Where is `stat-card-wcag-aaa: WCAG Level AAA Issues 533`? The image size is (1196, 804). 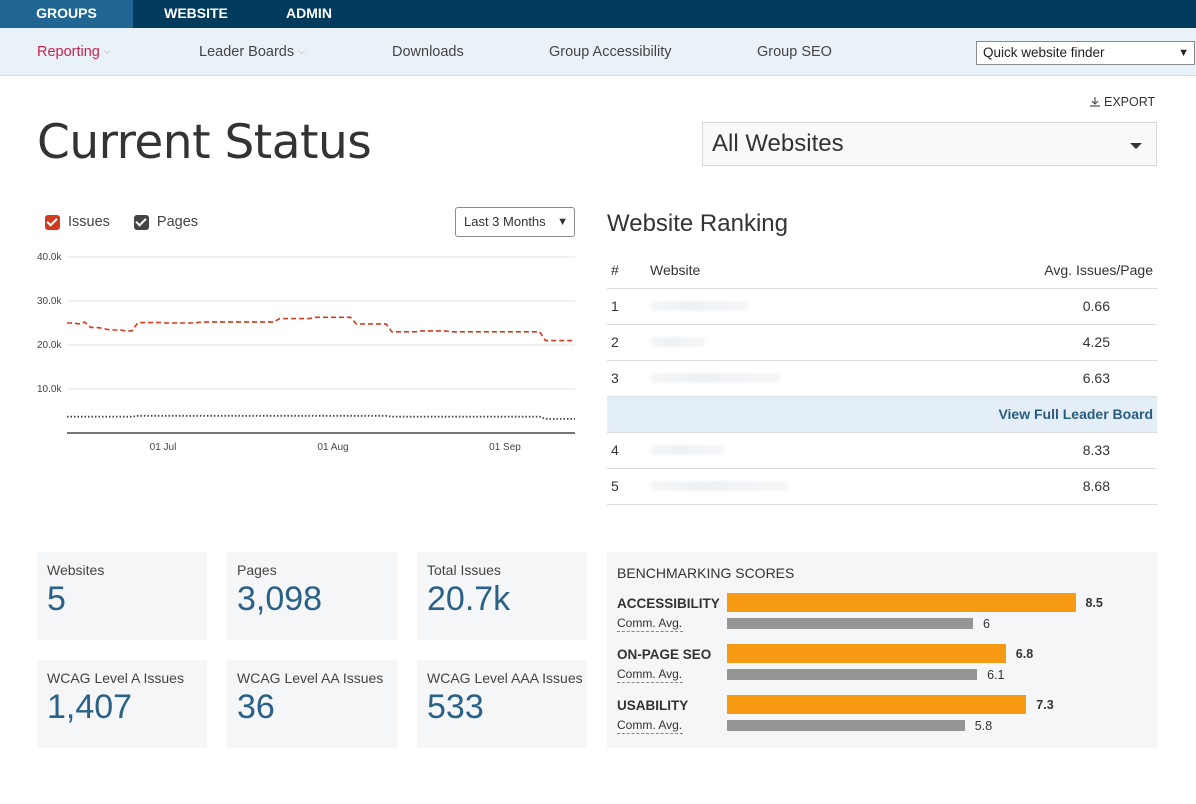 stat-card-wcag-aaa: WCAG Level AAA Issues 533 is located at coordinates (502, 704).